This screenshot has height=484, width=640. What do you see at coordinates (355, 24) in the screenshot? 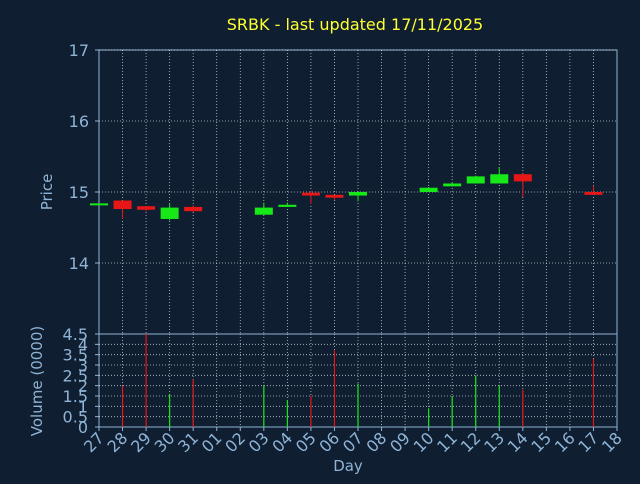
I see `chart-title: SRBK - last updated 17/11/2025` at bounding box center [355, 24].